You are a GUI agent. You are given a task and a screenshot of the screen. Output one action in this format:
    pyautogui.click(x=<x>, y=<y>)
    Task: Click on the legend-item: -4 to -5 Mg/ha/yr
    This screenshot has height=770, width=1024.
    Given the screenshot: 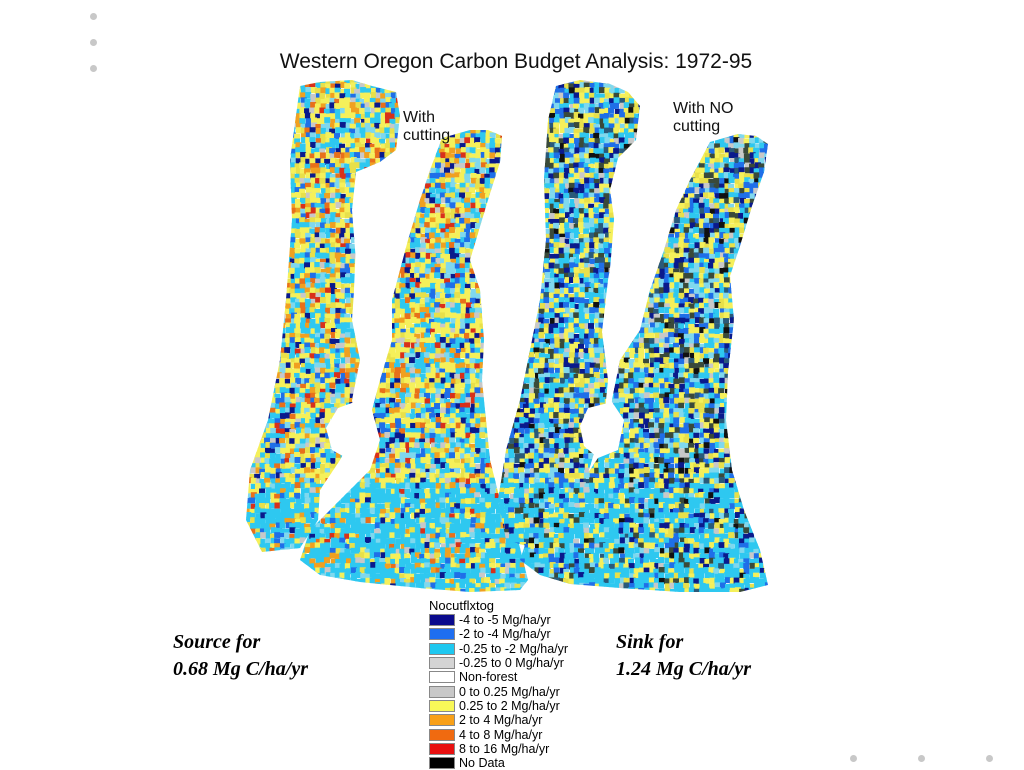 What is the action you would take?
    pyautogui.click(x=514, y=620)
    